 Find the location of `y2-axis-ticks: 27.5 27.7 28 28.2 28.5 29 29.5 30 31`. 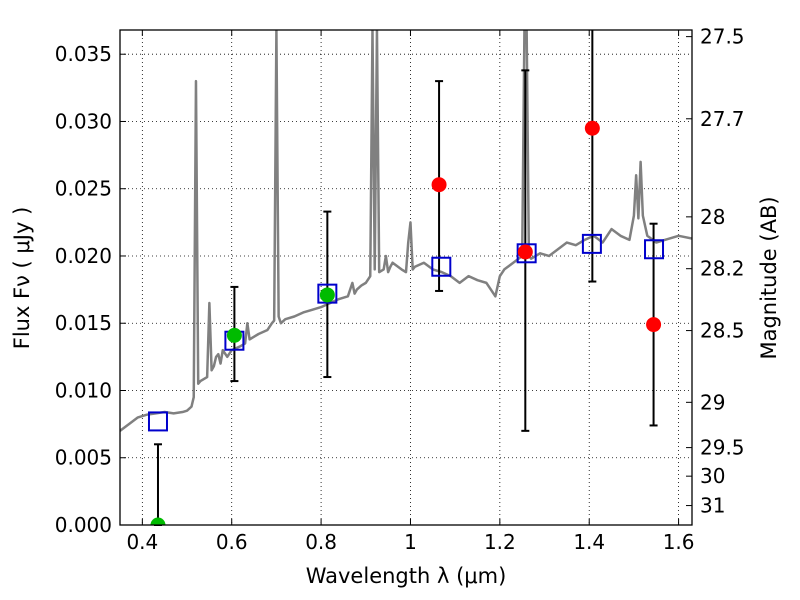

y2-axis-ticks: 27.5 27.7 28 28.2 28.5 29 29.5 30 31 is located at coordinates (715, 271).